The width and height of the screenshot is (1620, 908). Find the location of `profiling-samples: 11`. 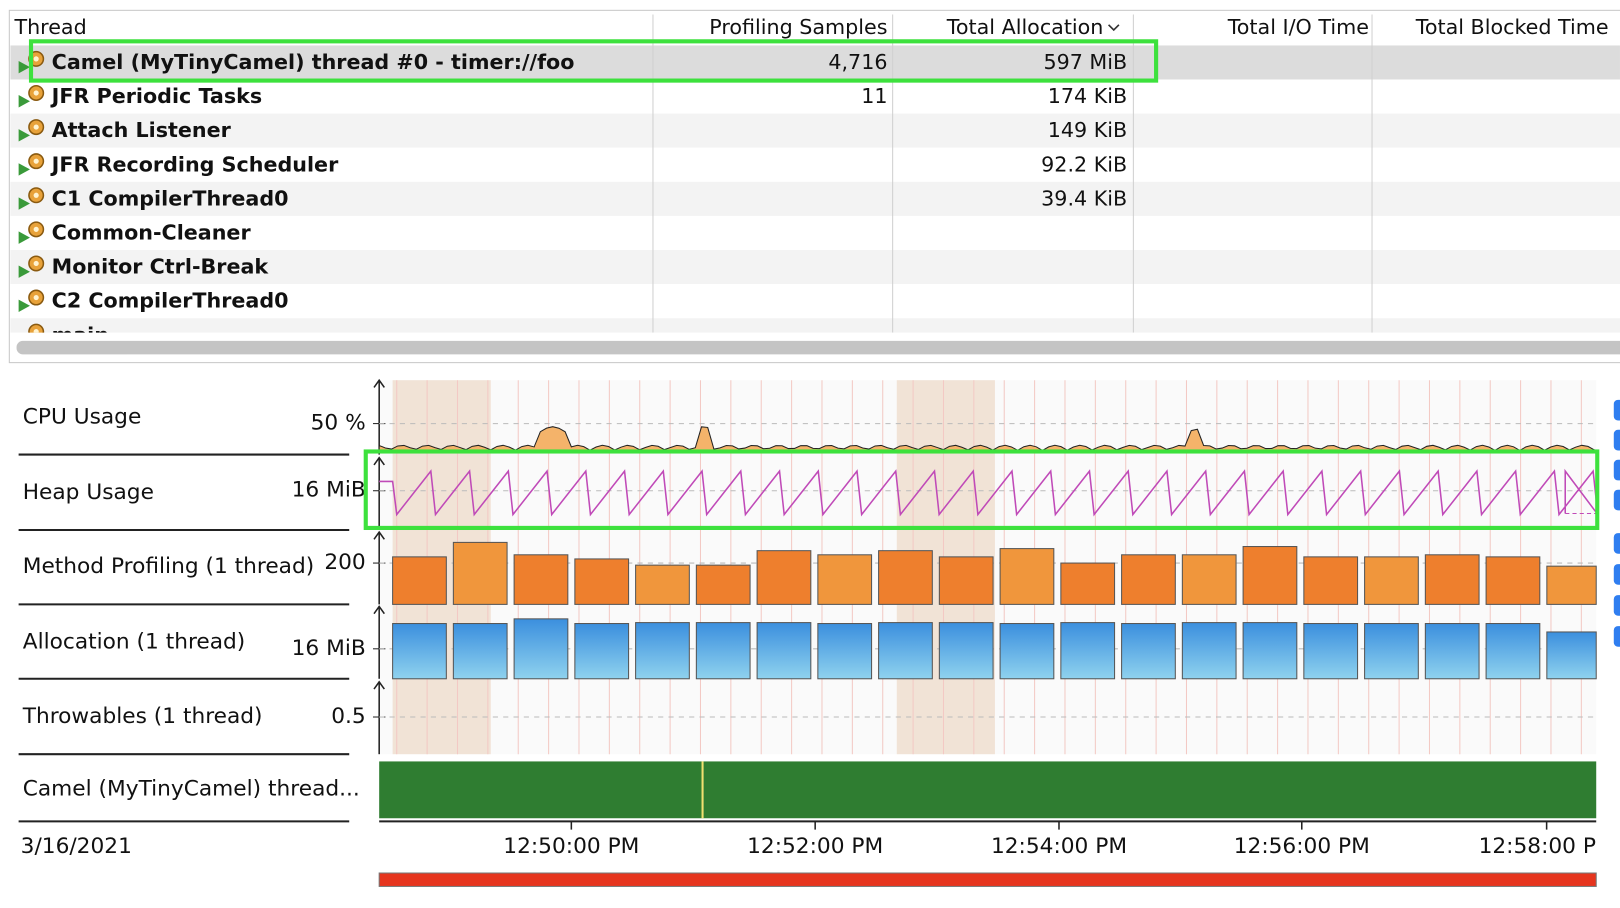

profiling-samples: 11 is located at coordinates (874, 96).